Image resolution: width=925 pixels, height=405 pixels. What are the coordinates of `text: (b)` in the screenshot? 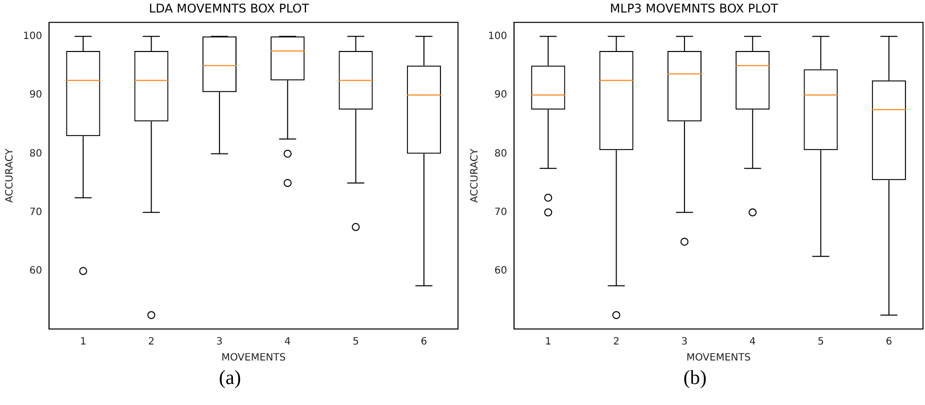 It's located at (695, 378).